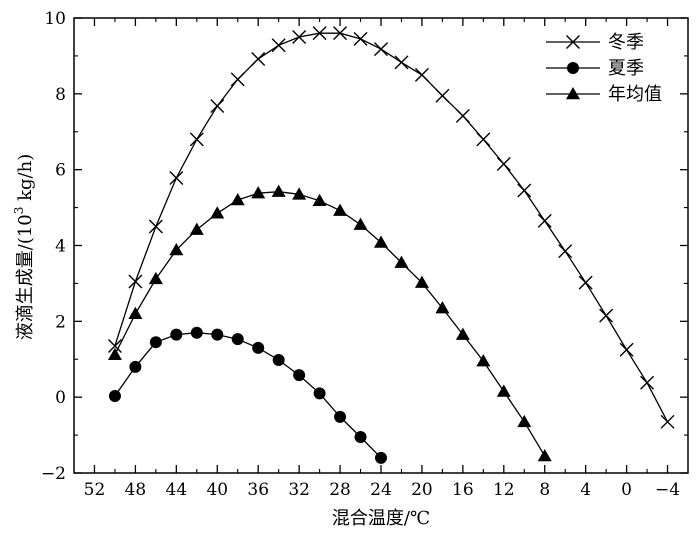  What do you see at coordinates (340, 490) in the screenshot?
I see `x-tick-label: 28` at bounding box center [340, 490].